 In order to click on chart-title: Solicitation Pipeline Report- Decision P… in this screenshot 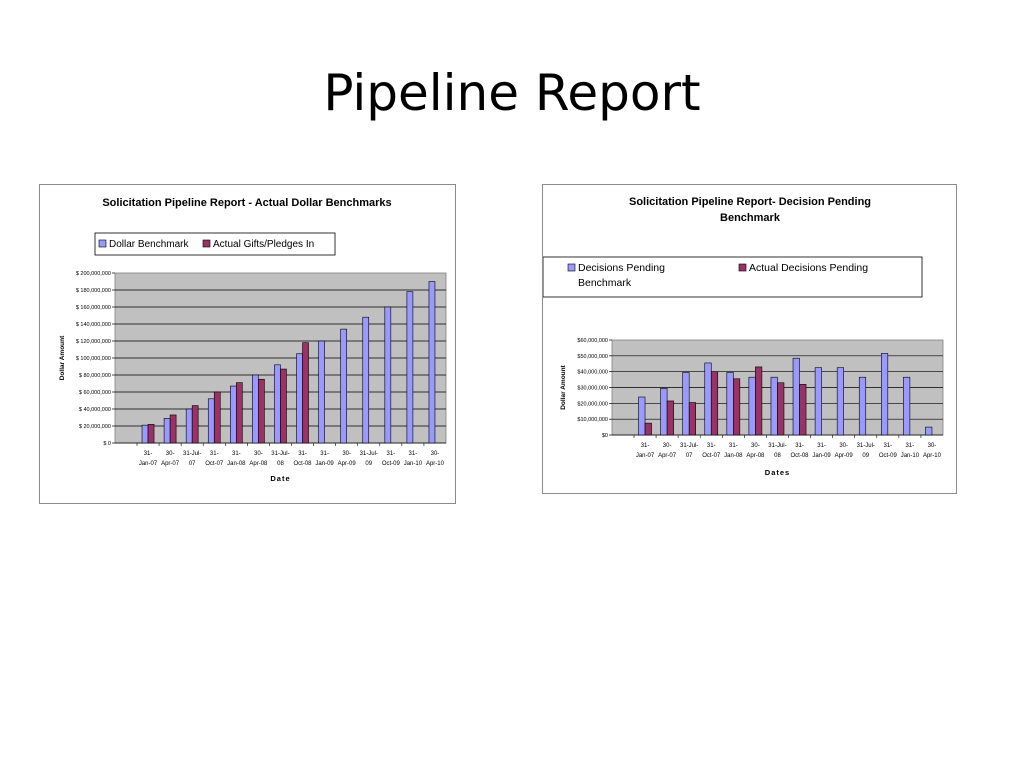, I will do `click(750, 202)`.